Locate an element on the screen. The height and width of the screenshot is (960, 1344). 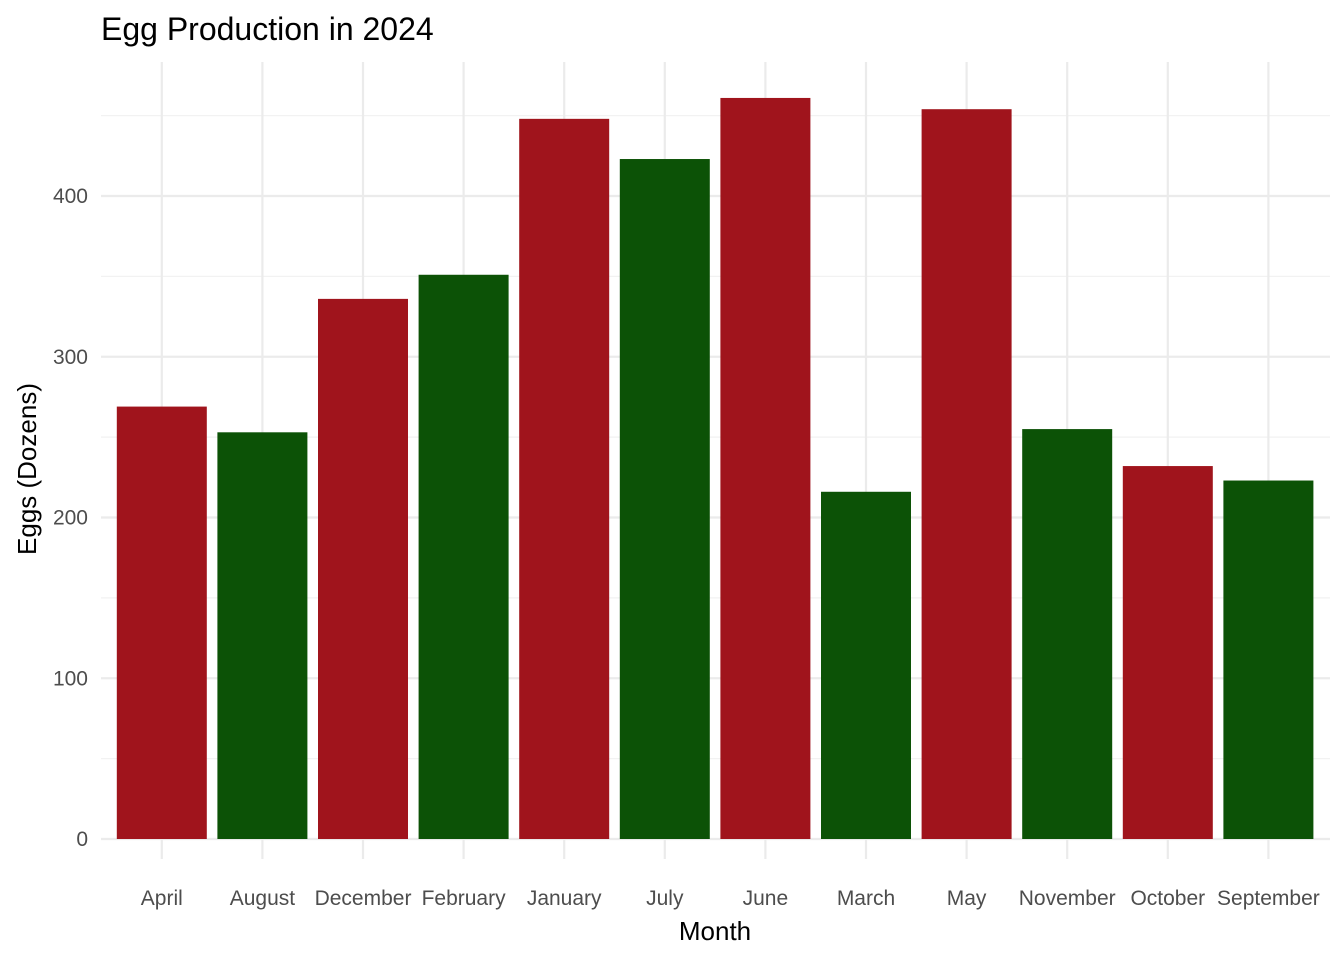
y-tick-label: 100 is located at coordinates (70, 678).